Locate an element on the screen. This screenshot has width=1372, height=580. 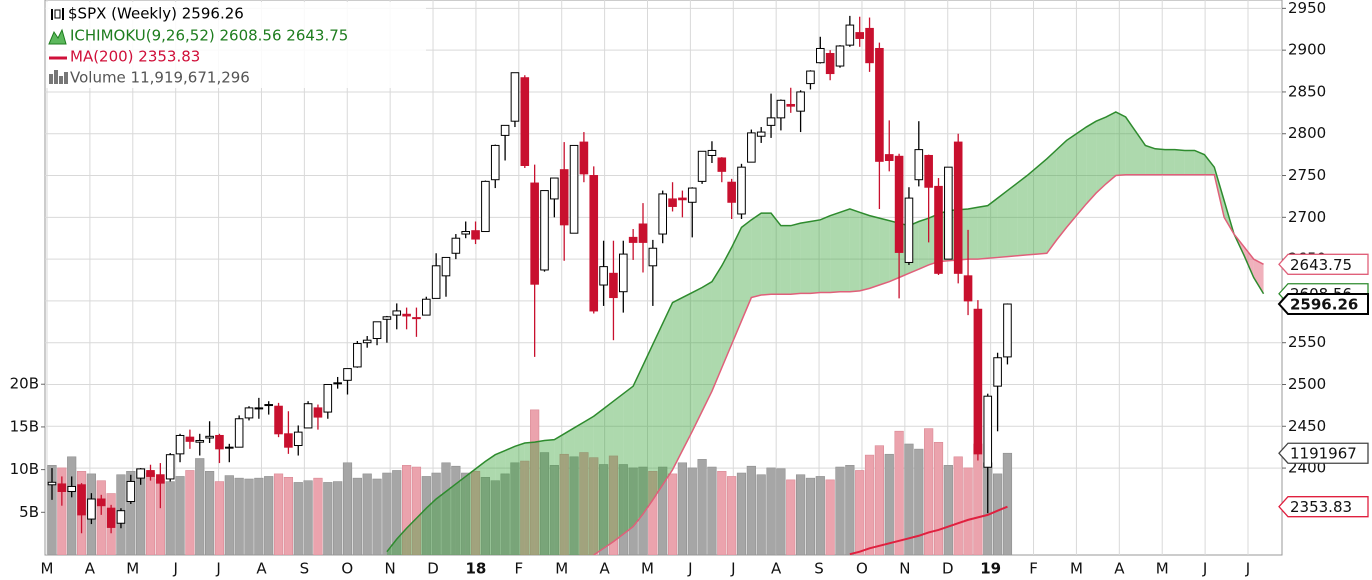
y-tick-label: 2850 is located at coordinates (1307, 91).